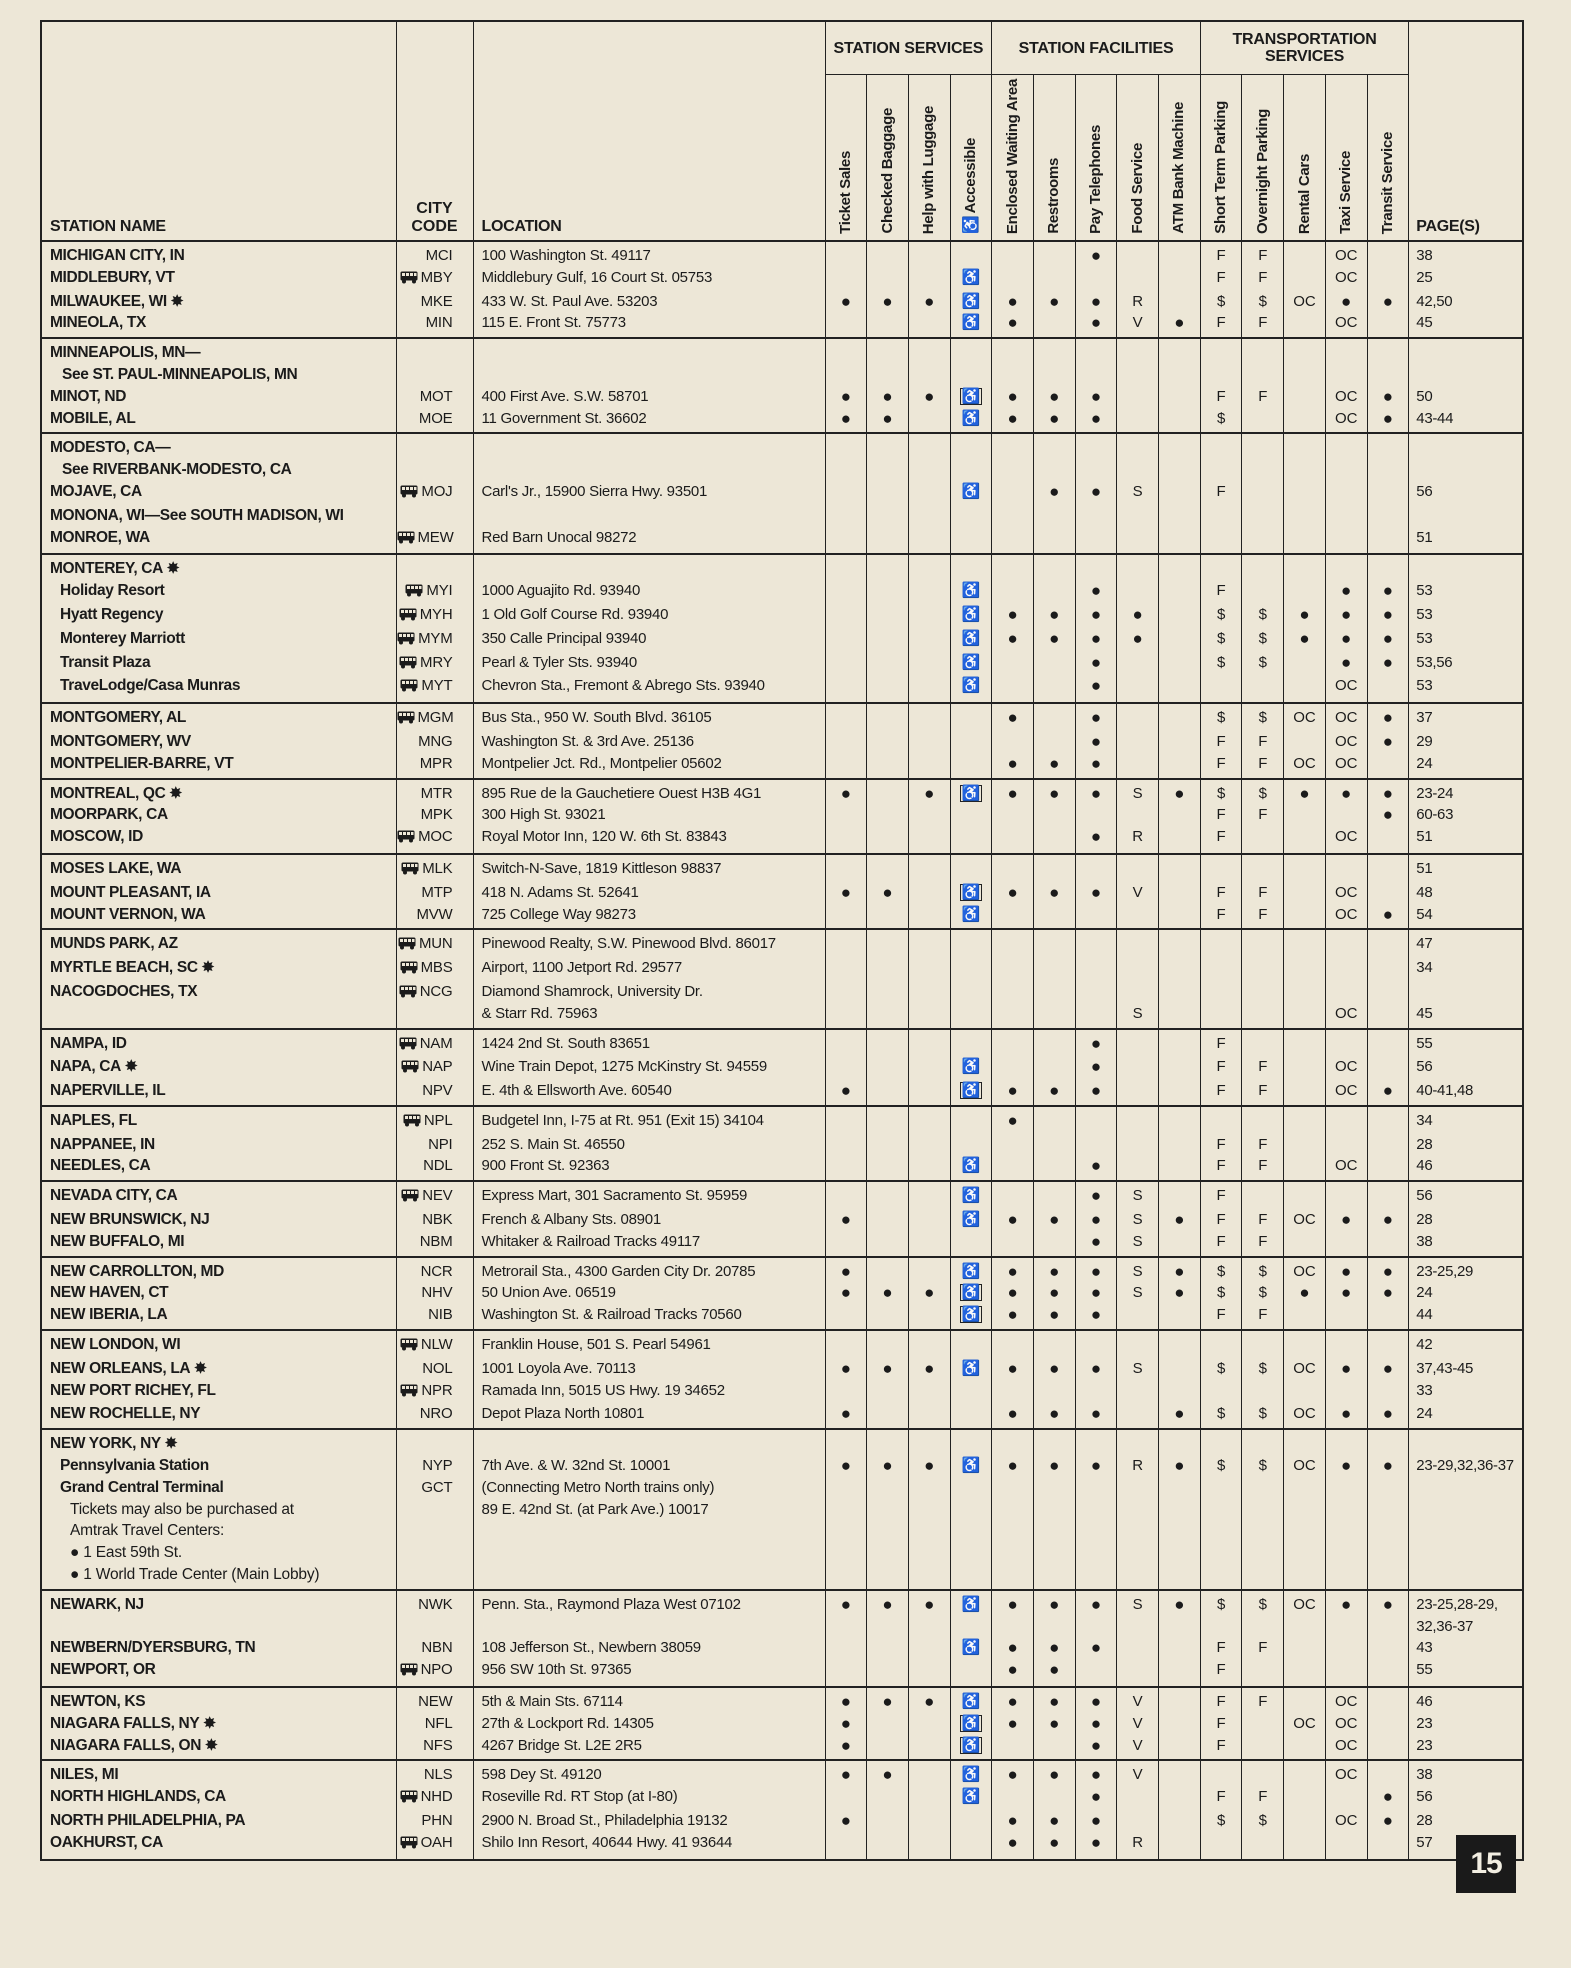 The width and height of the screenshot is (1571, 1968). What do you see at coordinates (434, 131) in the screenshot?
I see `header-city-code: CITY CODE` at bounding box center [434, 131].